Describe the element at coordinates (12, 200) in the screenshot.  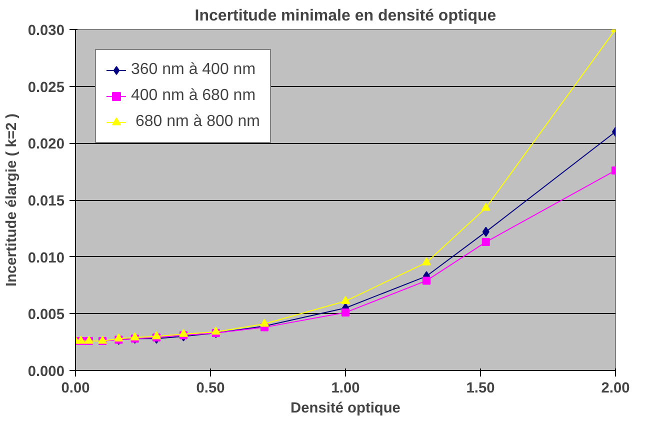
I see `y-axis-title: Incertitude élargie ( k=2 )` at that location.